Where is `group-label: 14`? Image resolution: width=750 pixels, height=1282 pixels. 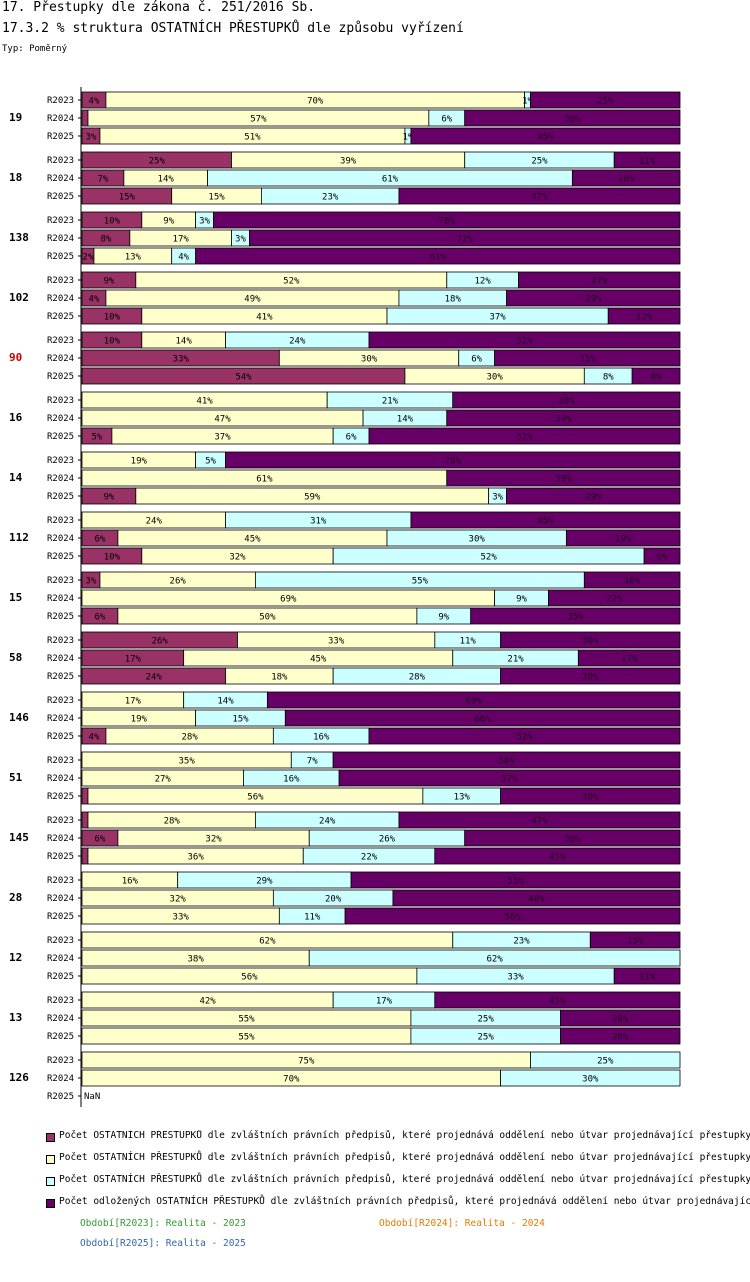
group-label: 14 is located at coordinates (16, 477).